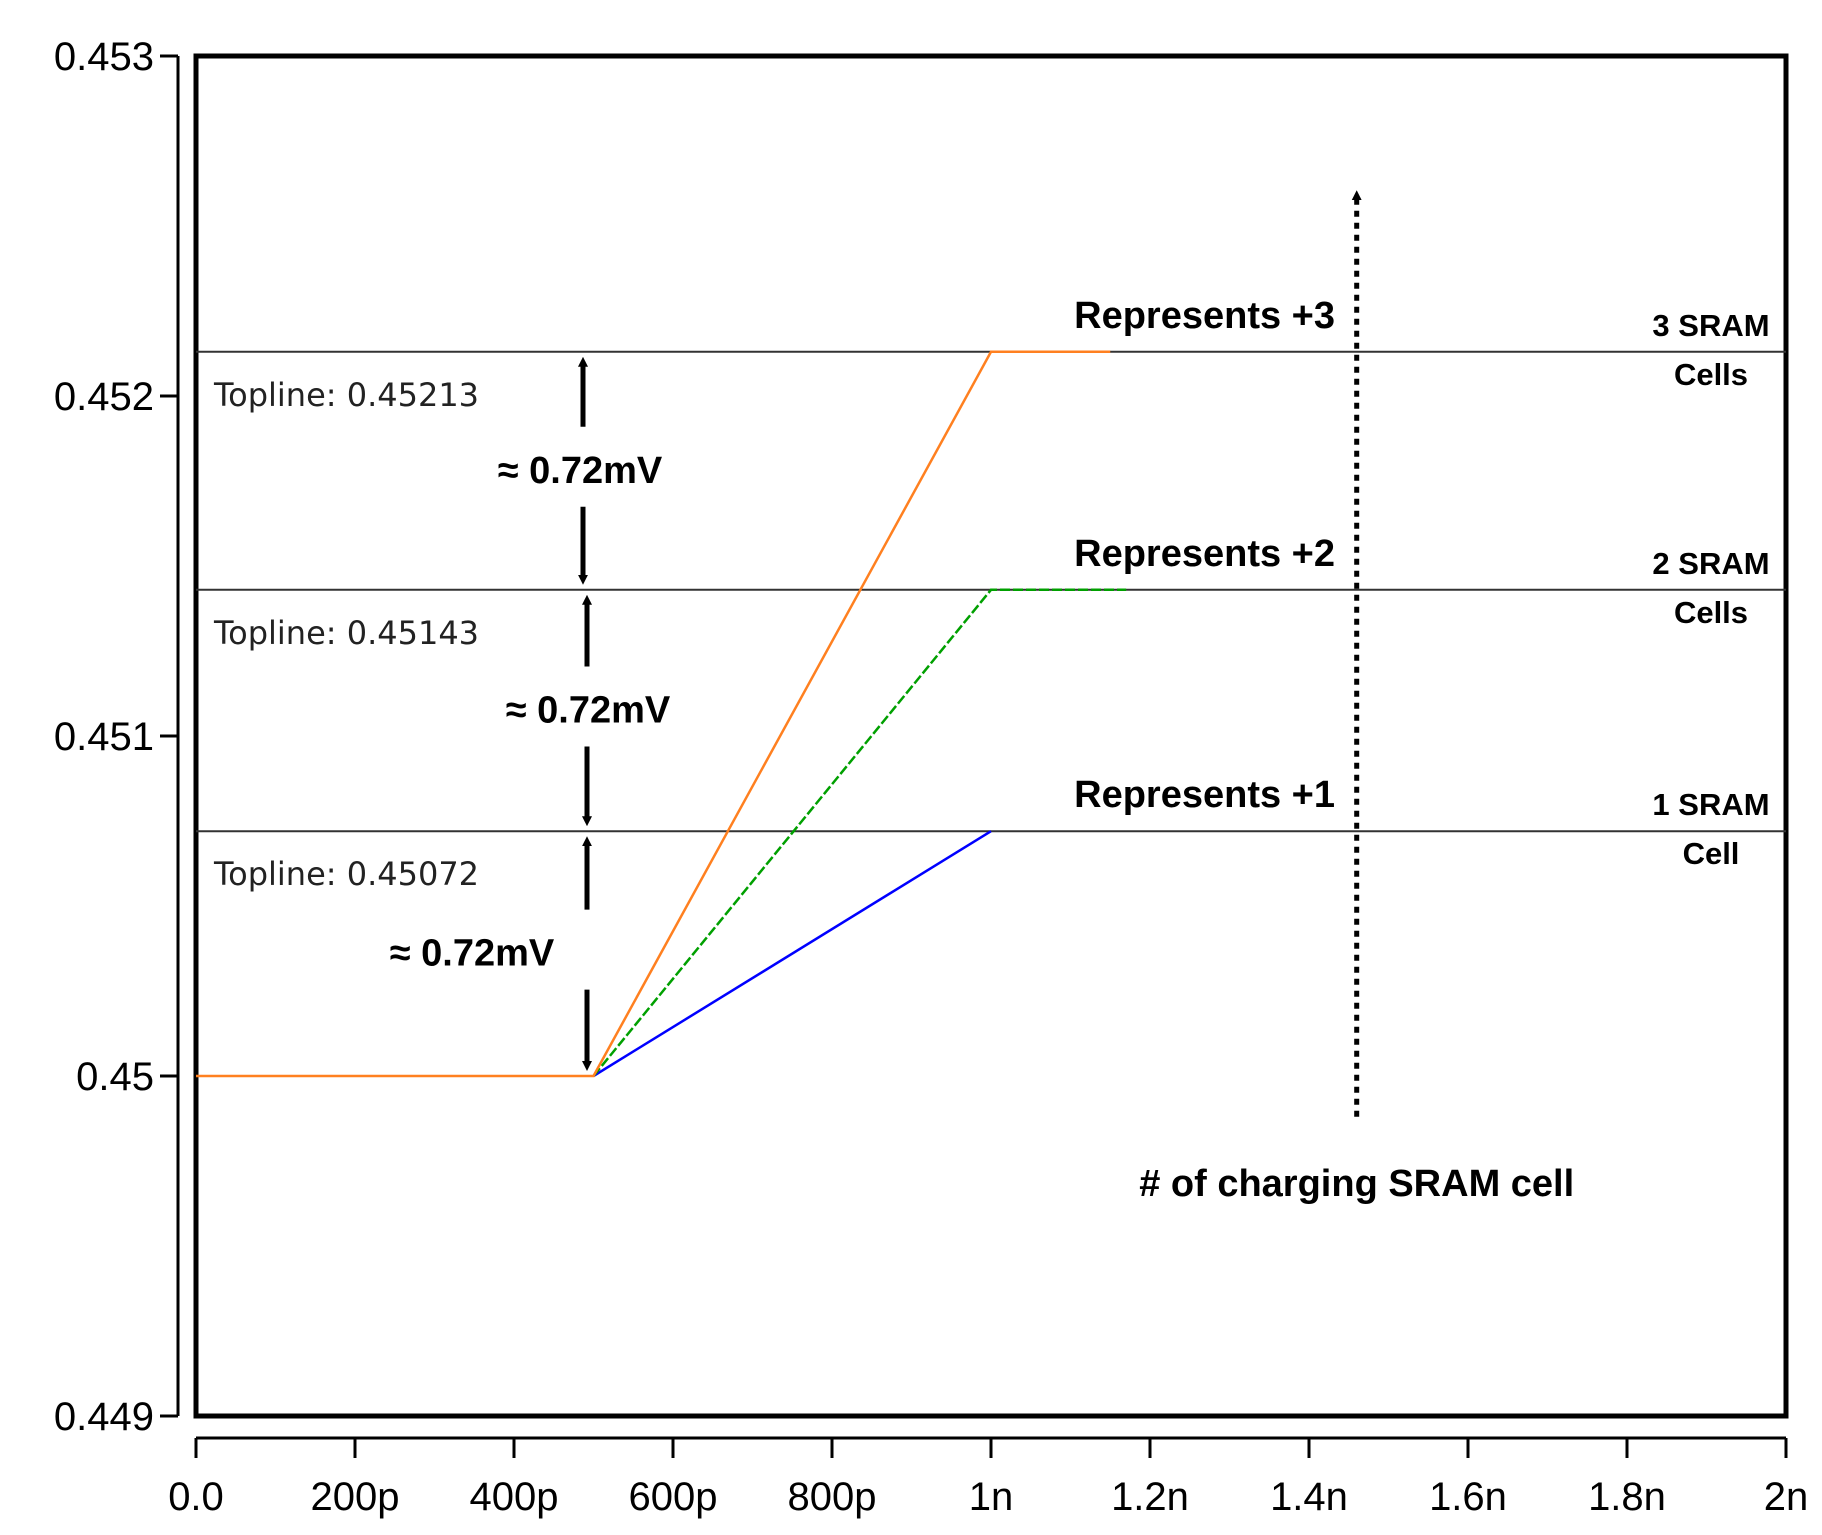 The height and width of the screenshot is (1535, 1822). I want to click on y-tick-label: 0.452, so click(104, 397).